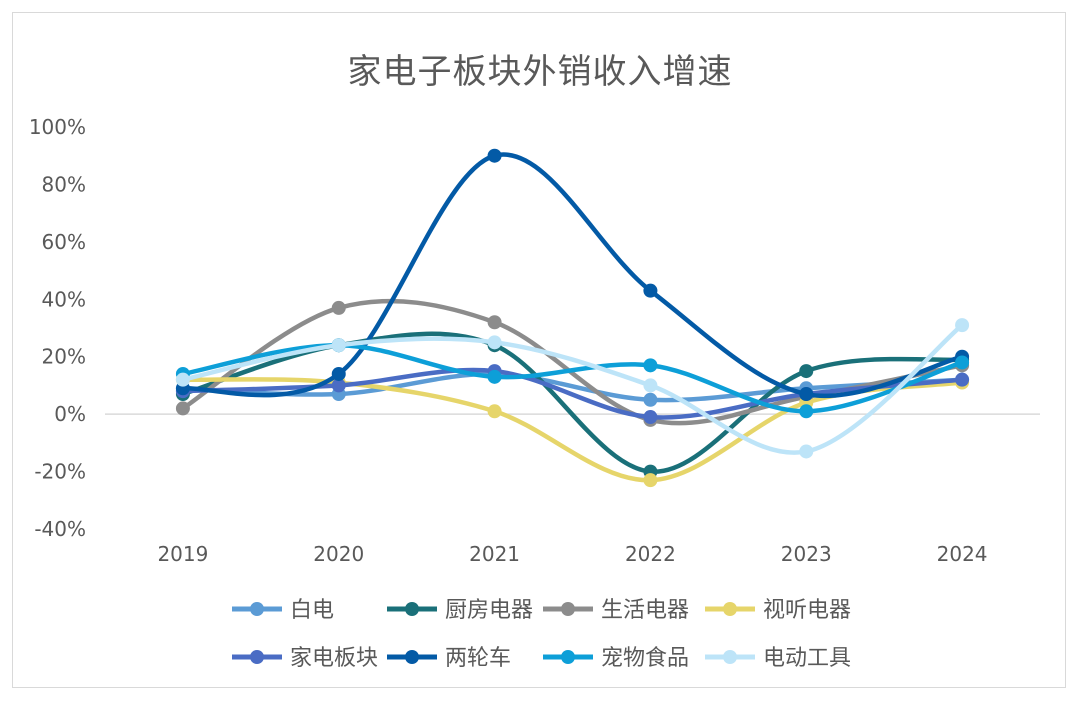 Image resolution: width=1080 pixels, height=702 pixels. What do you see at coordinates (64, 184) in the screenshot?
I see `y-tick-label: 80%` at bounding box center [64, 184].